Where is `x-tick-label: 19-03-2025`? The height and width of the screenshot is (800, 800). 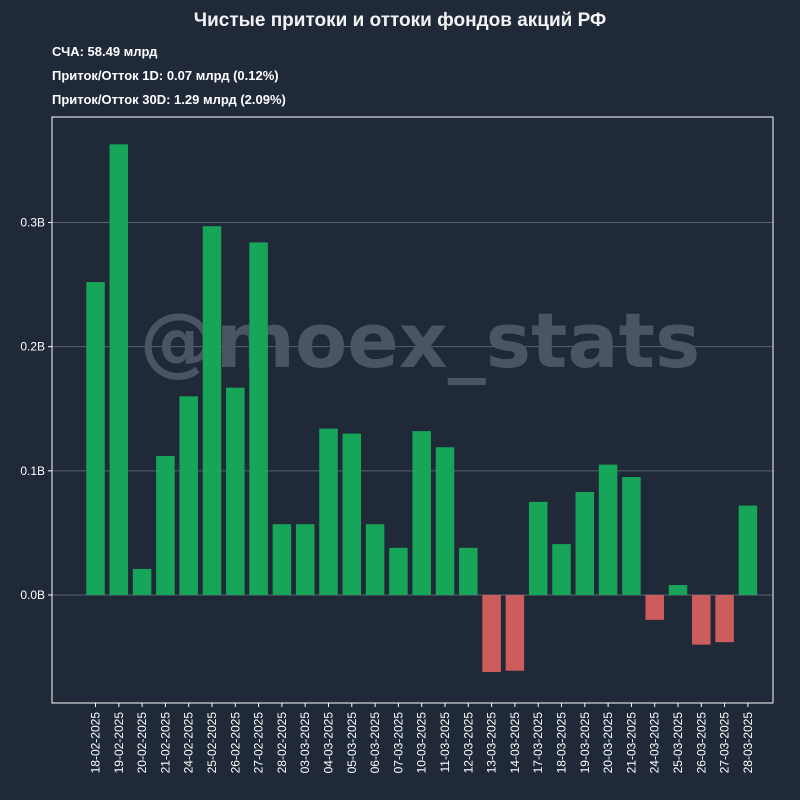
x-tick-label: 19-03-2025 is located at coordinates (585, 743).